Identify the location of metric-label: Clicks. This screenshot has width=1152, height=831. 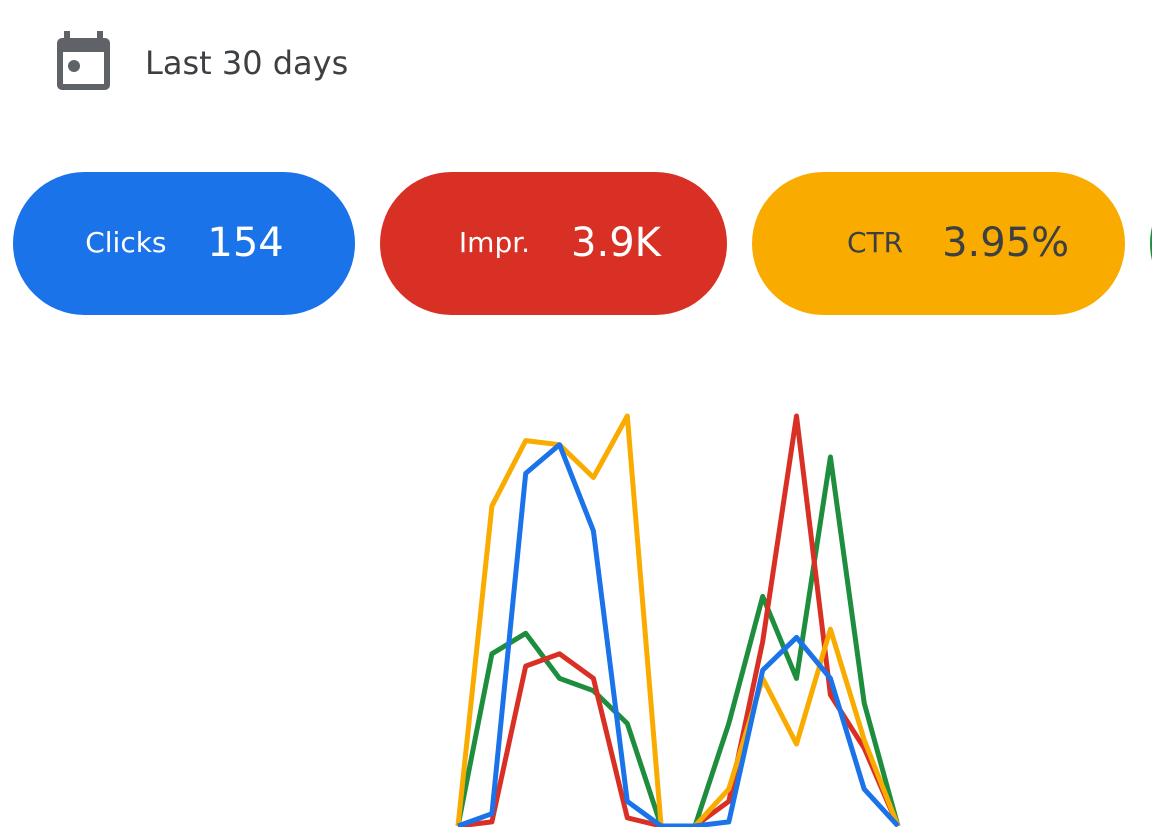
(125, 242).